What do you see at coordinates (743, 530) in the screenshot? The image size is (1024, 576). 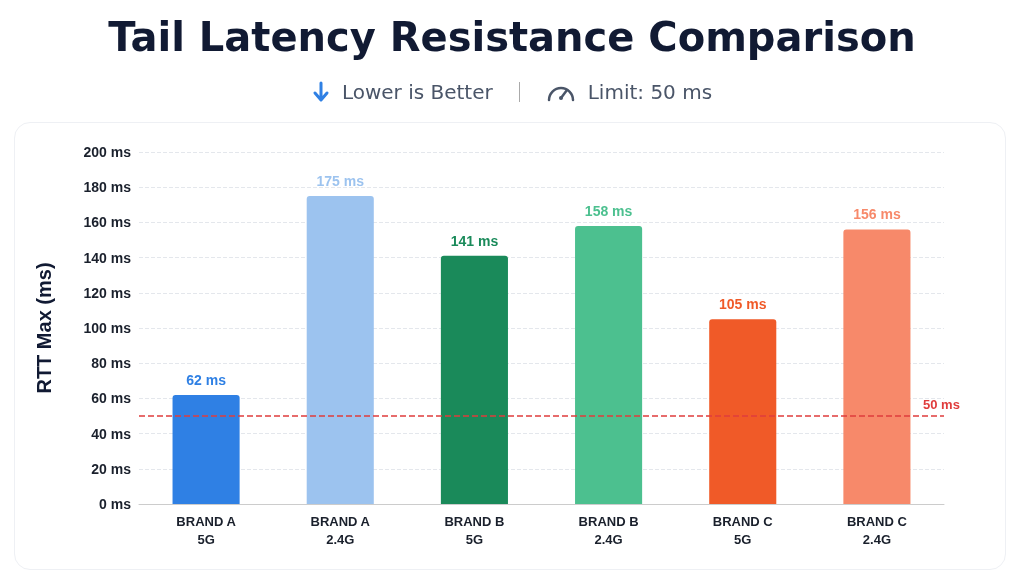 I see `x-tick-label: BRAND C 5G` at bounding box center [743, 530].